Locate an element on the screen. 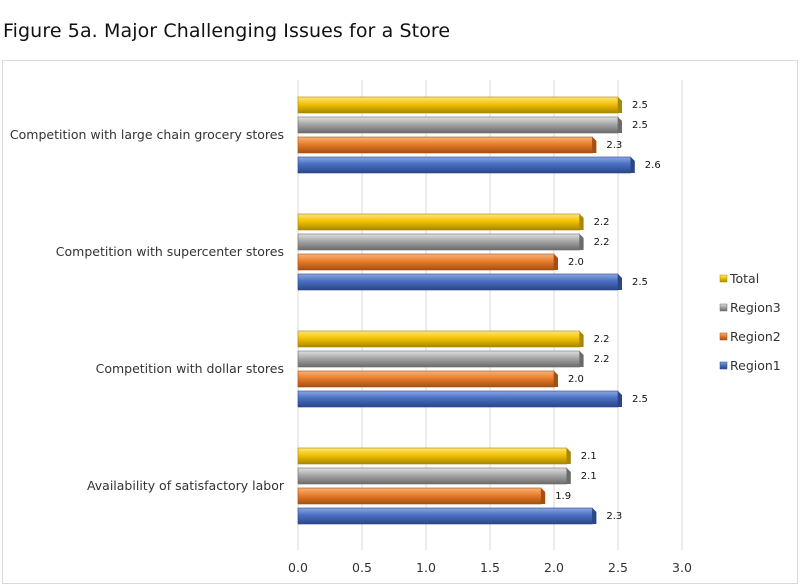  legend-swatch-region3 is located at coordinates (723, 307).